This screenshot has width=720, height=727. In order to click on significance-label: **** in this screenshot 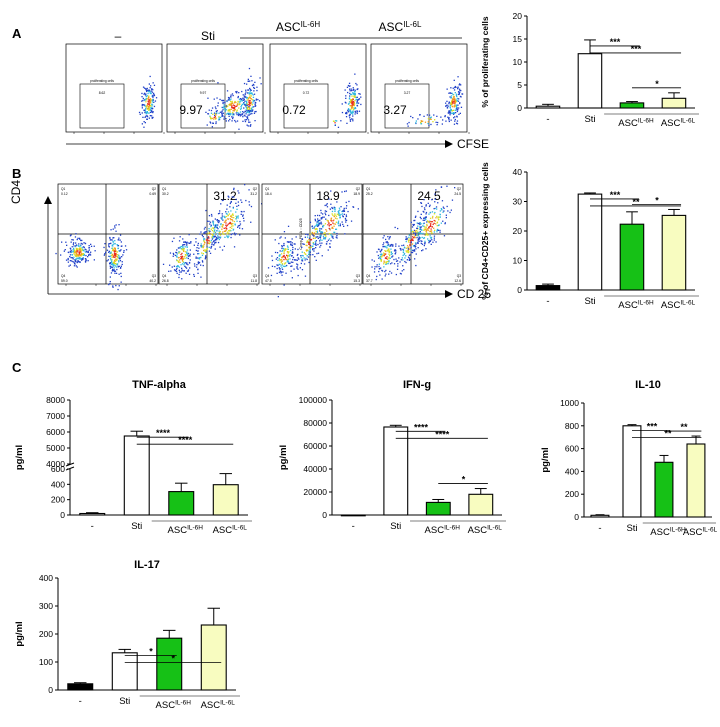, I will do `click(163, 433)`.